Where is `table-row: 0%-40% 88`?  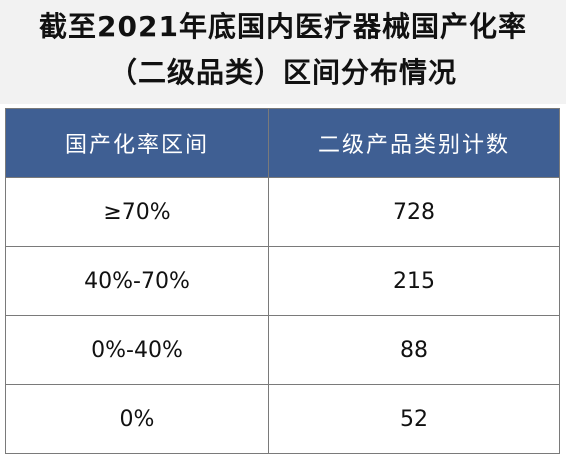
table-row: 0%-40% 88 is located at coordinates (282, 350).